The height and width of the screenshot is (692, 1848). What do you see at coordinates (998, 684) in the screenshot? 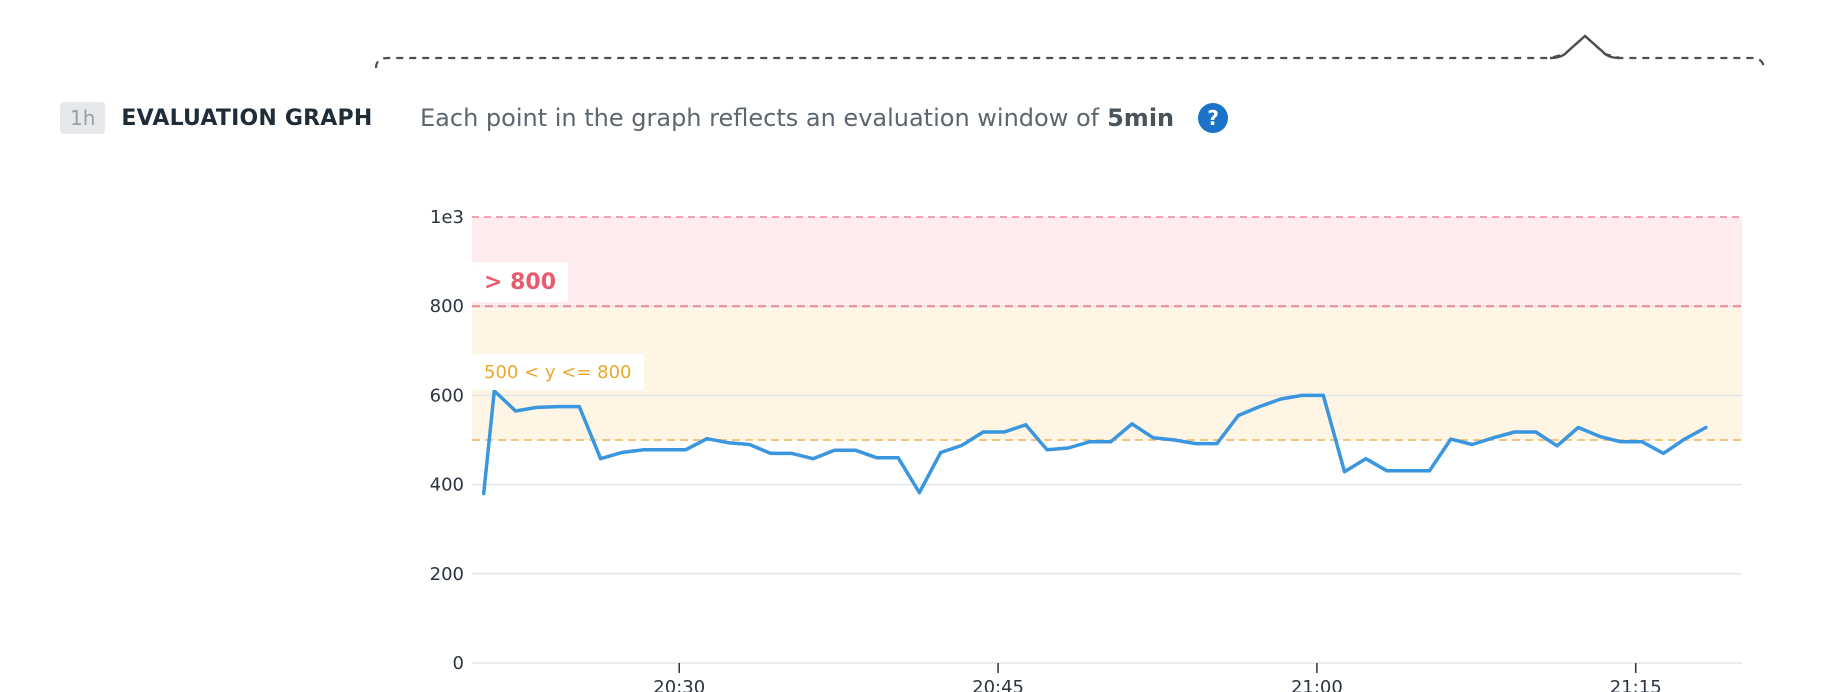
I see `x-tick-label: 20:45` at bounding box center [998, 684].